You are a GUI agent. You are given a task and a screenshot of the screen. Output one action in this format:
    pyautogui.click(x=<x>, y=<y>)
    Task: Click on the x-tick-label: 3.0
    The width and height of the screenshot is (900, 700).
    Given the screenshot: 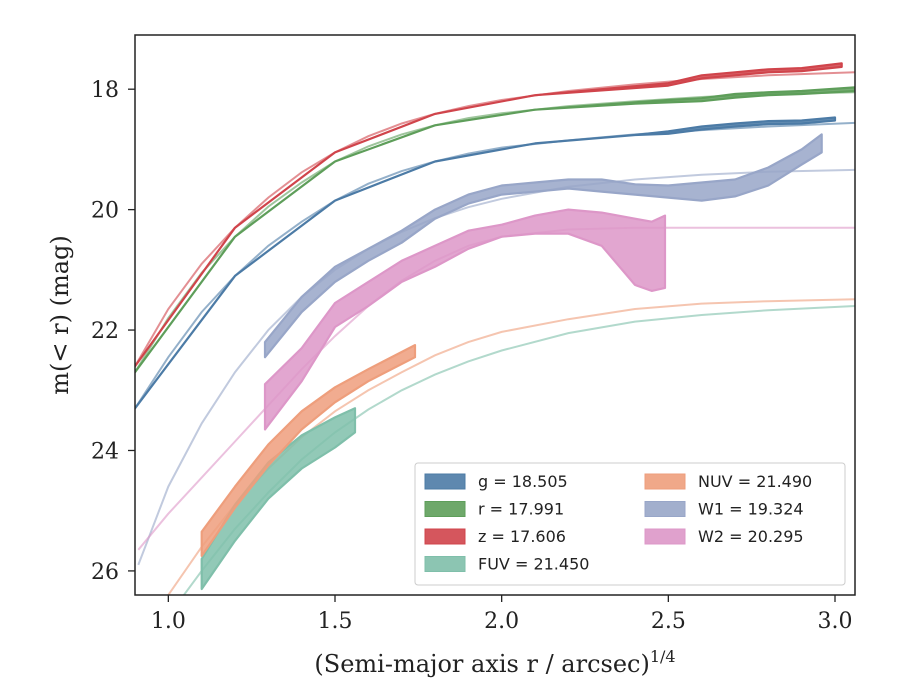 What is the action you would take?
    pyautogui.click(x=835, y=621)
    